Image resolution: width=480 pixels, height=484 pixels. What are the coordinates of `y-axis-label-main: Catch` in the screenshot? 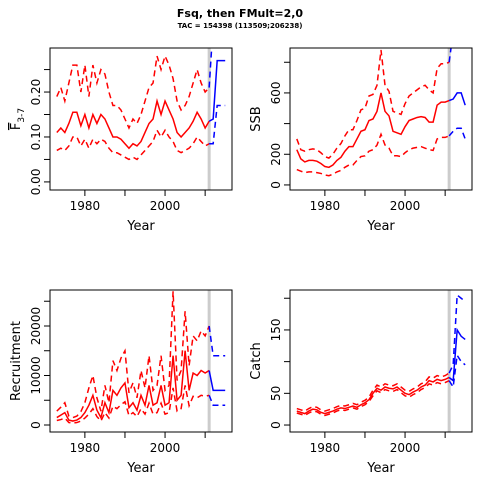 It's located at (256, 361).